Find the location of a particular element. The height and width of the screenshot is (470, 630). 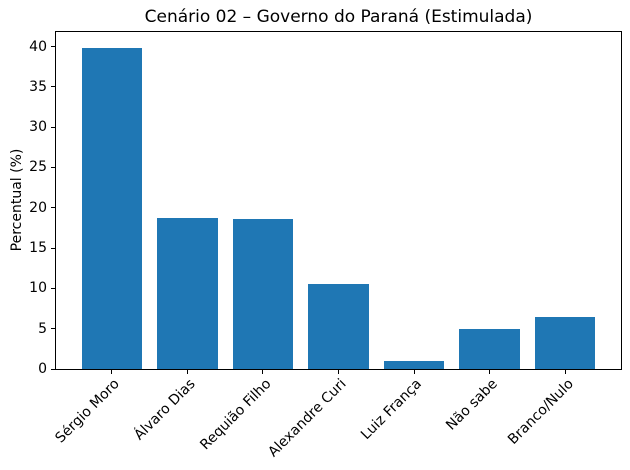

x-tick-label: Branco/Nulo is located at coordinates (540, 412).